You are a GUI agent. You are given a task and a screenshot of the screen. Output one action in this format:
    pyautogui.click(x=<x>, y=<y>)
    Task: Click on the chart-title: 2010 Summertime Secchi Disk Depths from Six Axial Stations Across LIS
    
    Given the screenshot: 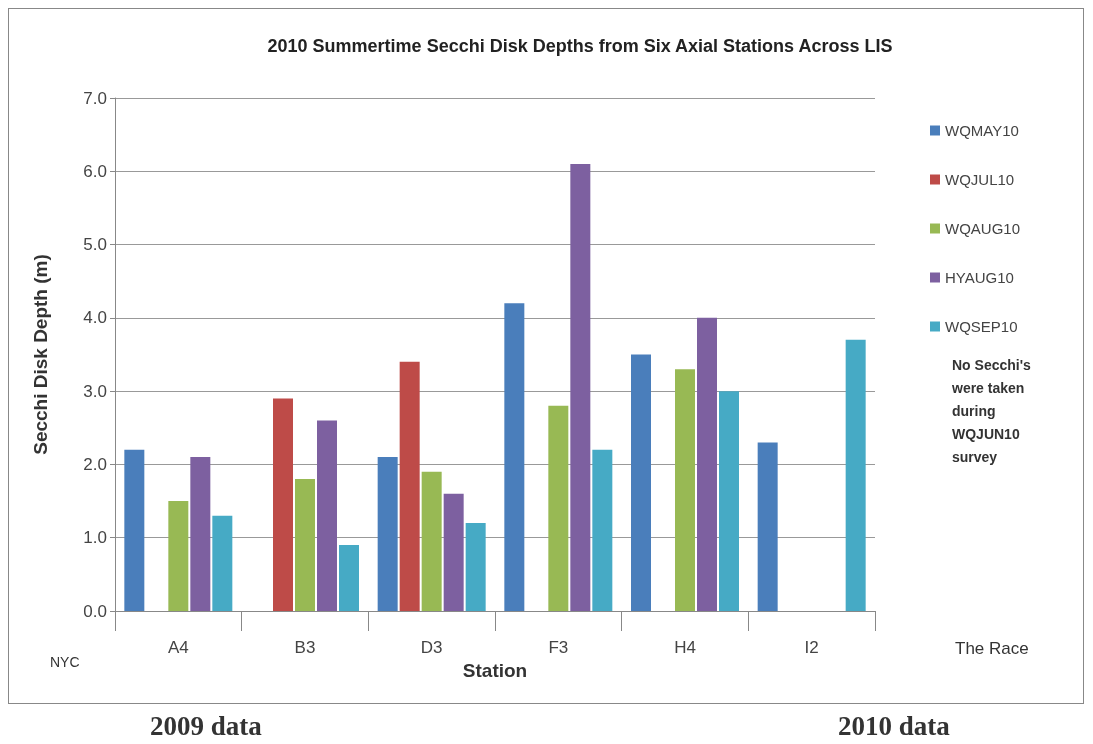 What is the action you would take?
    pyautogui.click(x=580, y=46)
    